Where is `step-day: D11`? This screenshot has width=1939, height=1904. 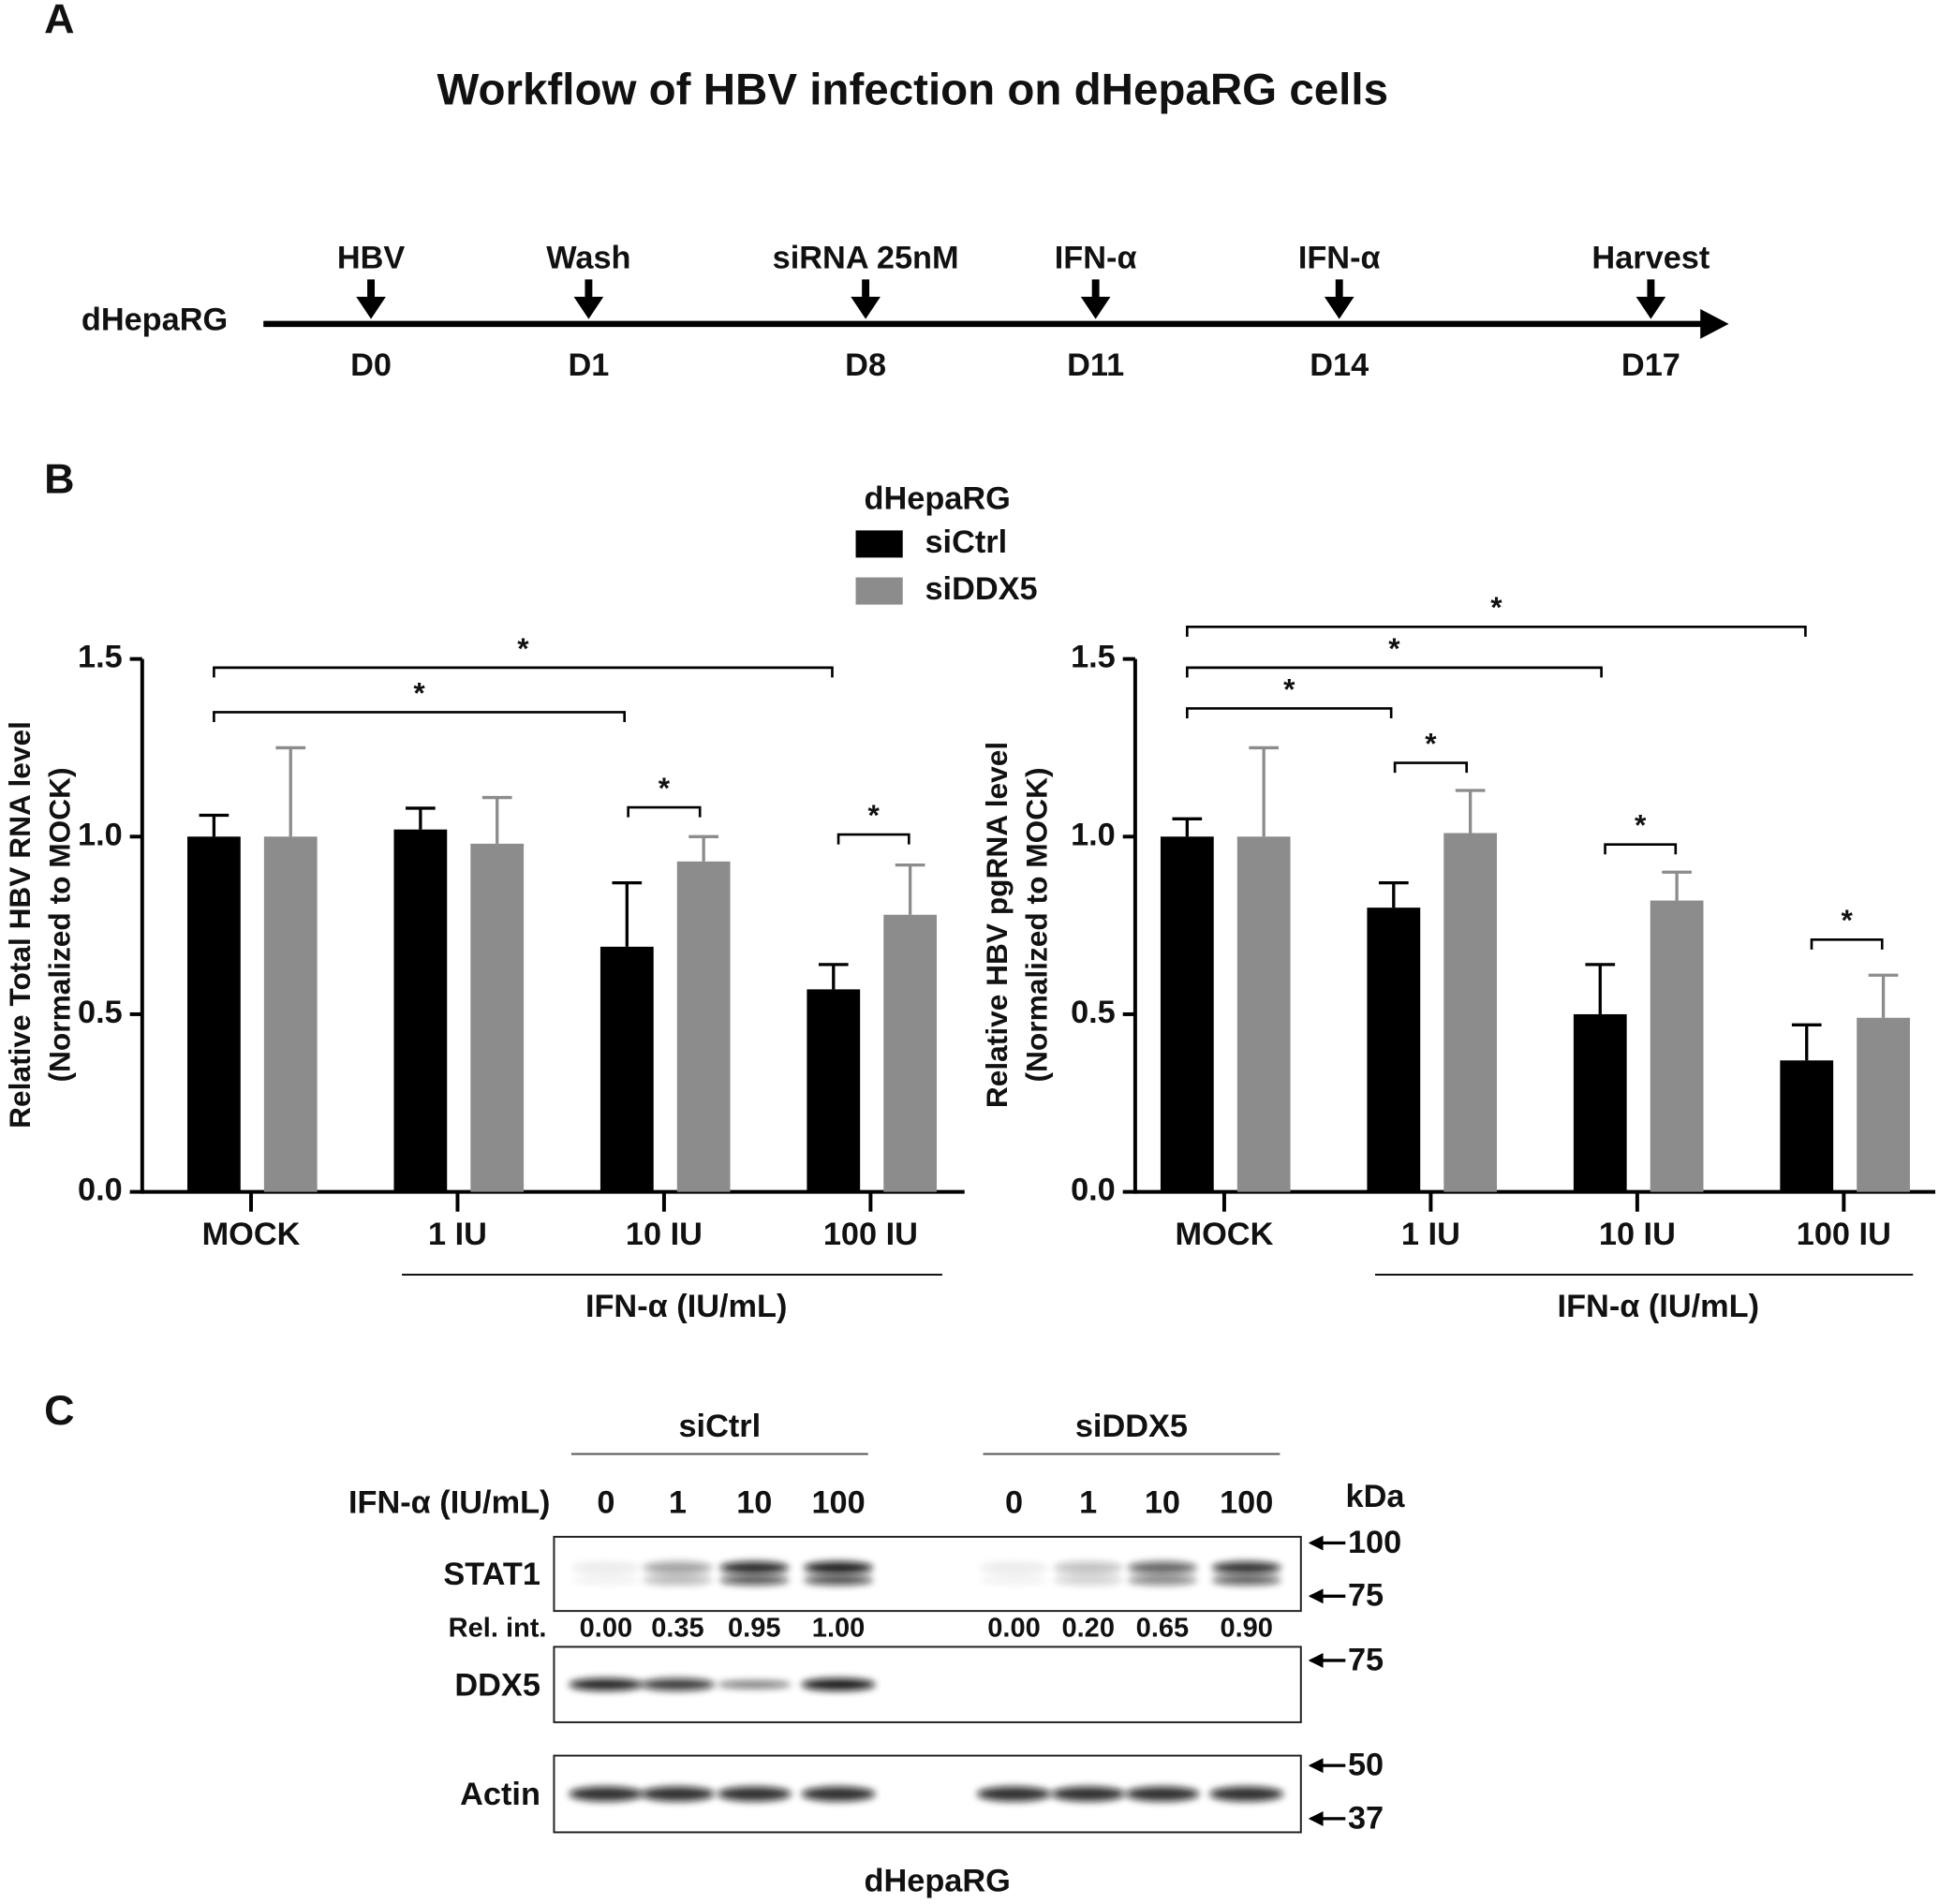 step-day: D11 is located at coordinates (1095, 365).